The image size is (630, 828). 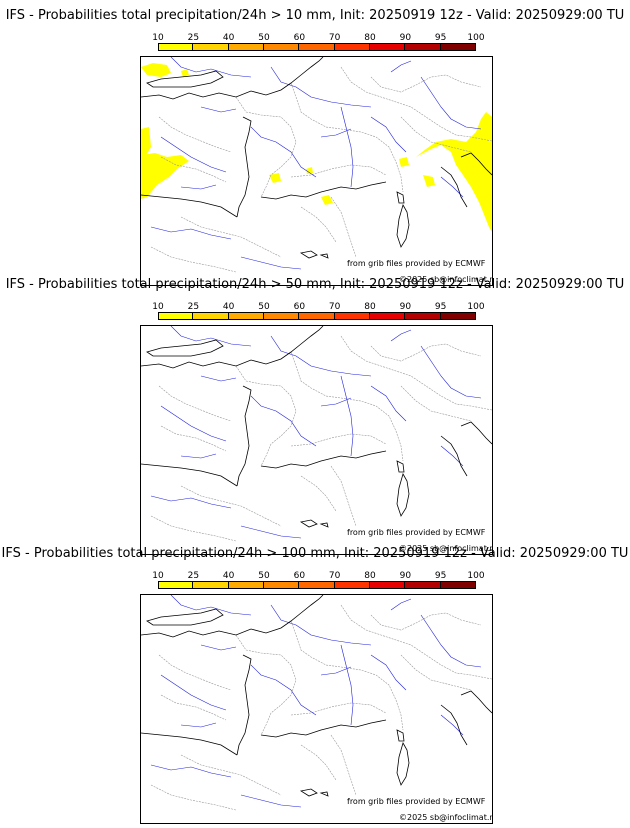 What do you see at coordinates (334, 38) in the screenshot?
I see `colorbar-tick-label: 70` at bounding box center [334, 38].